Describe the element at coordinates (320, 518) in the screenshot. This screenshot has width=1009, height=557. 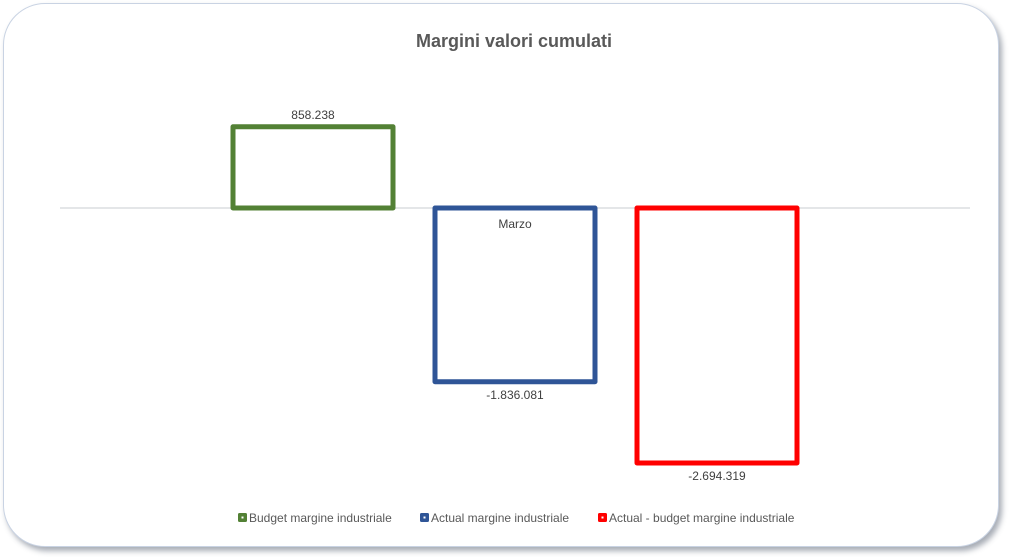
I see `legend-label-1: Budget margine industriale` at that location.